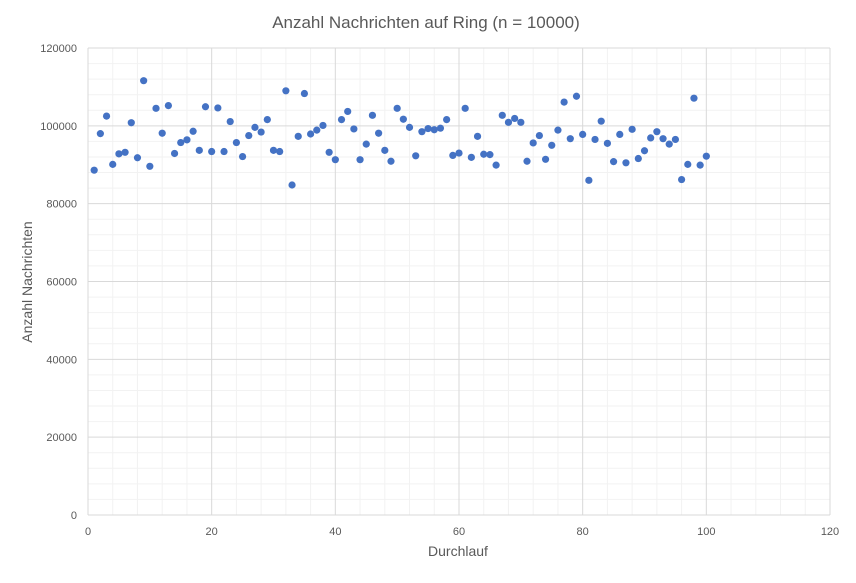 This screenshot has height=583, width=856. I want to click on y-tick-label: 100000, so click(58, 127).